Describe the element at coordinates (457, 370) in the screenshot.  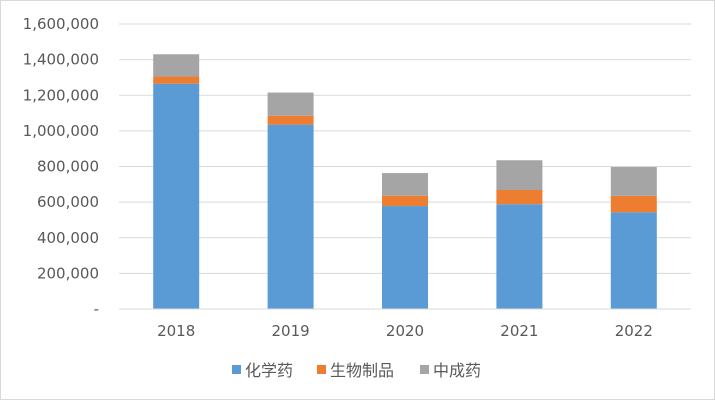
I see `legend-label: 中成药` at that location.